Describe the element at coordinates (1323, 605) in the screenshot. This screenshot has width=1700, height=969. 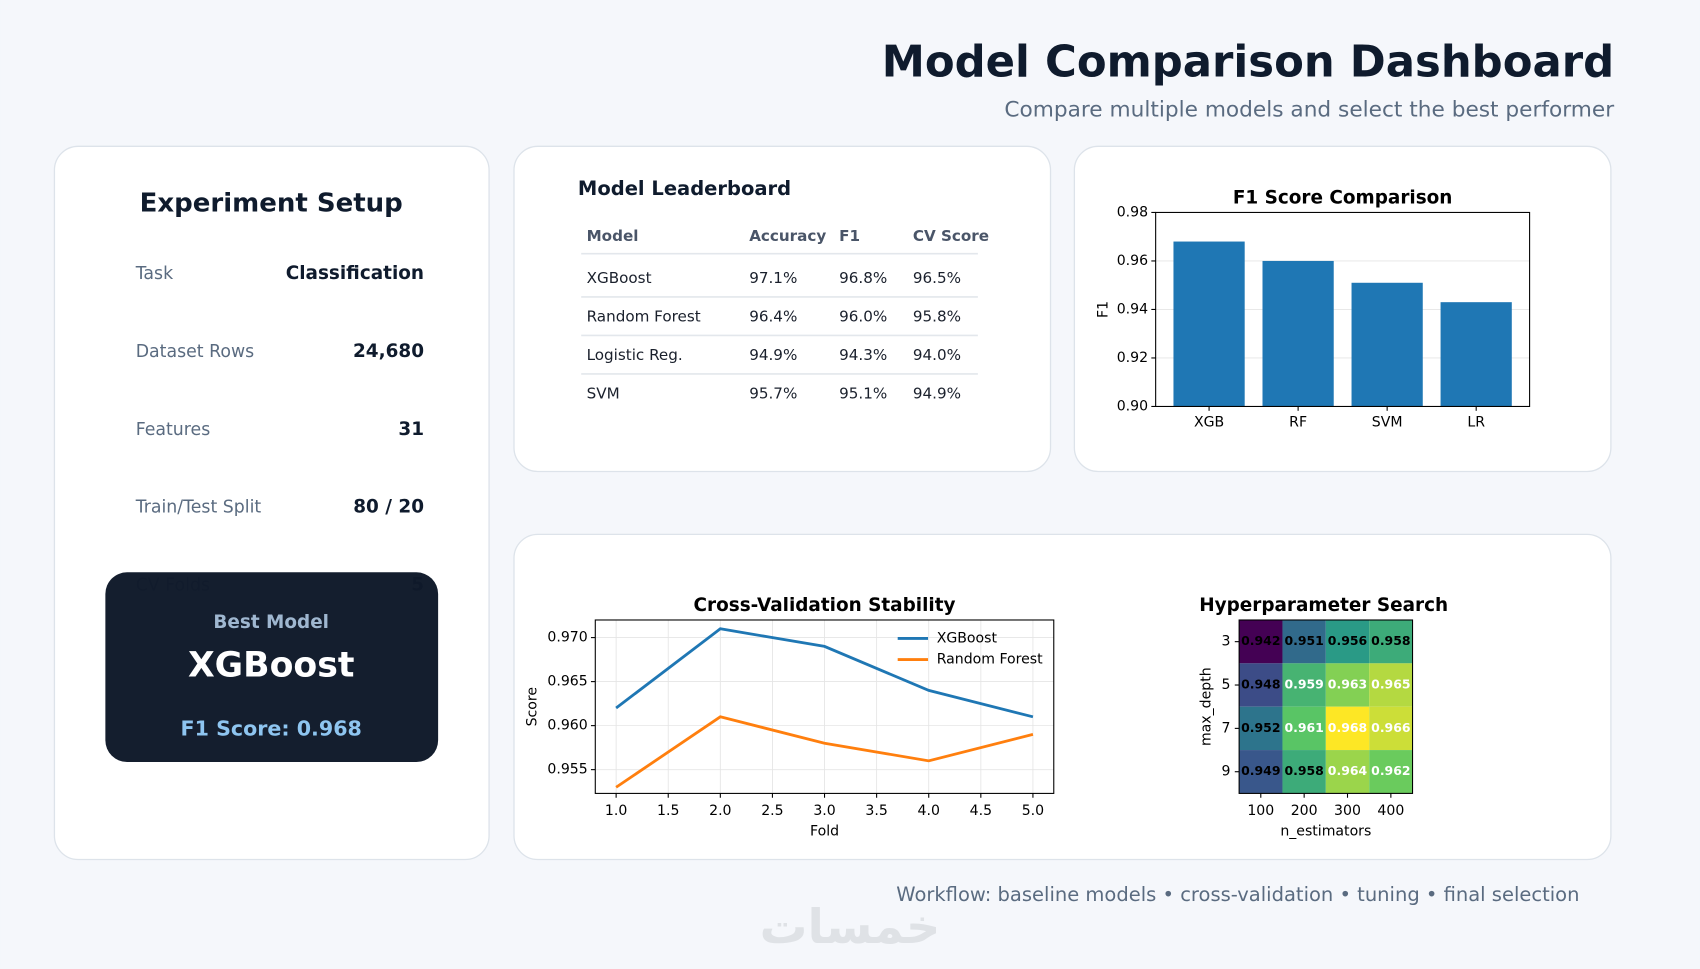
I see `chart-title: Hyperparameter Search` at that location.